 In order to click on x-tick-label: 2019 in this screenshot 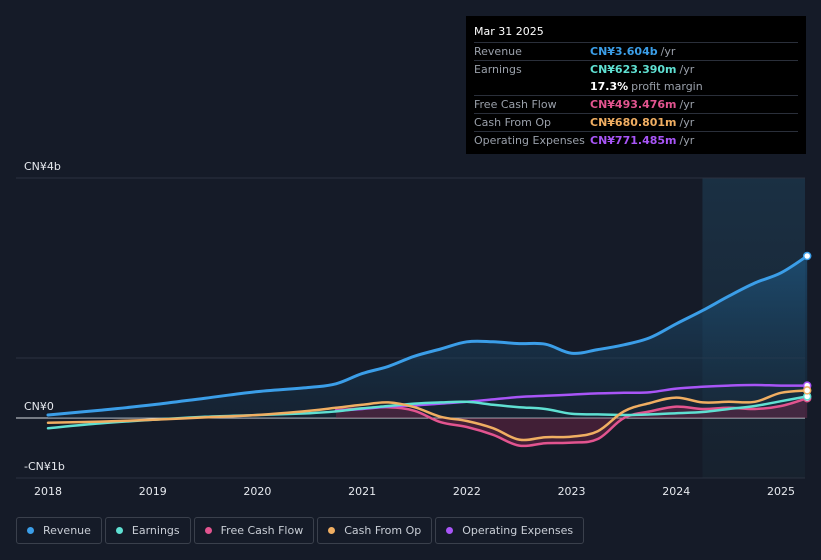, I will do `click(153, 491)`.